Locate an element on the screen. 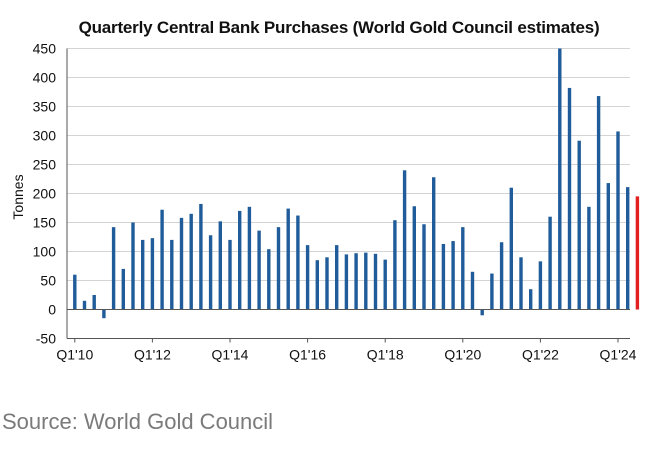  y-tick-labels: -50 0 50 100 150 200 250 300 350 400 450 is located at coordinates (45, 194).